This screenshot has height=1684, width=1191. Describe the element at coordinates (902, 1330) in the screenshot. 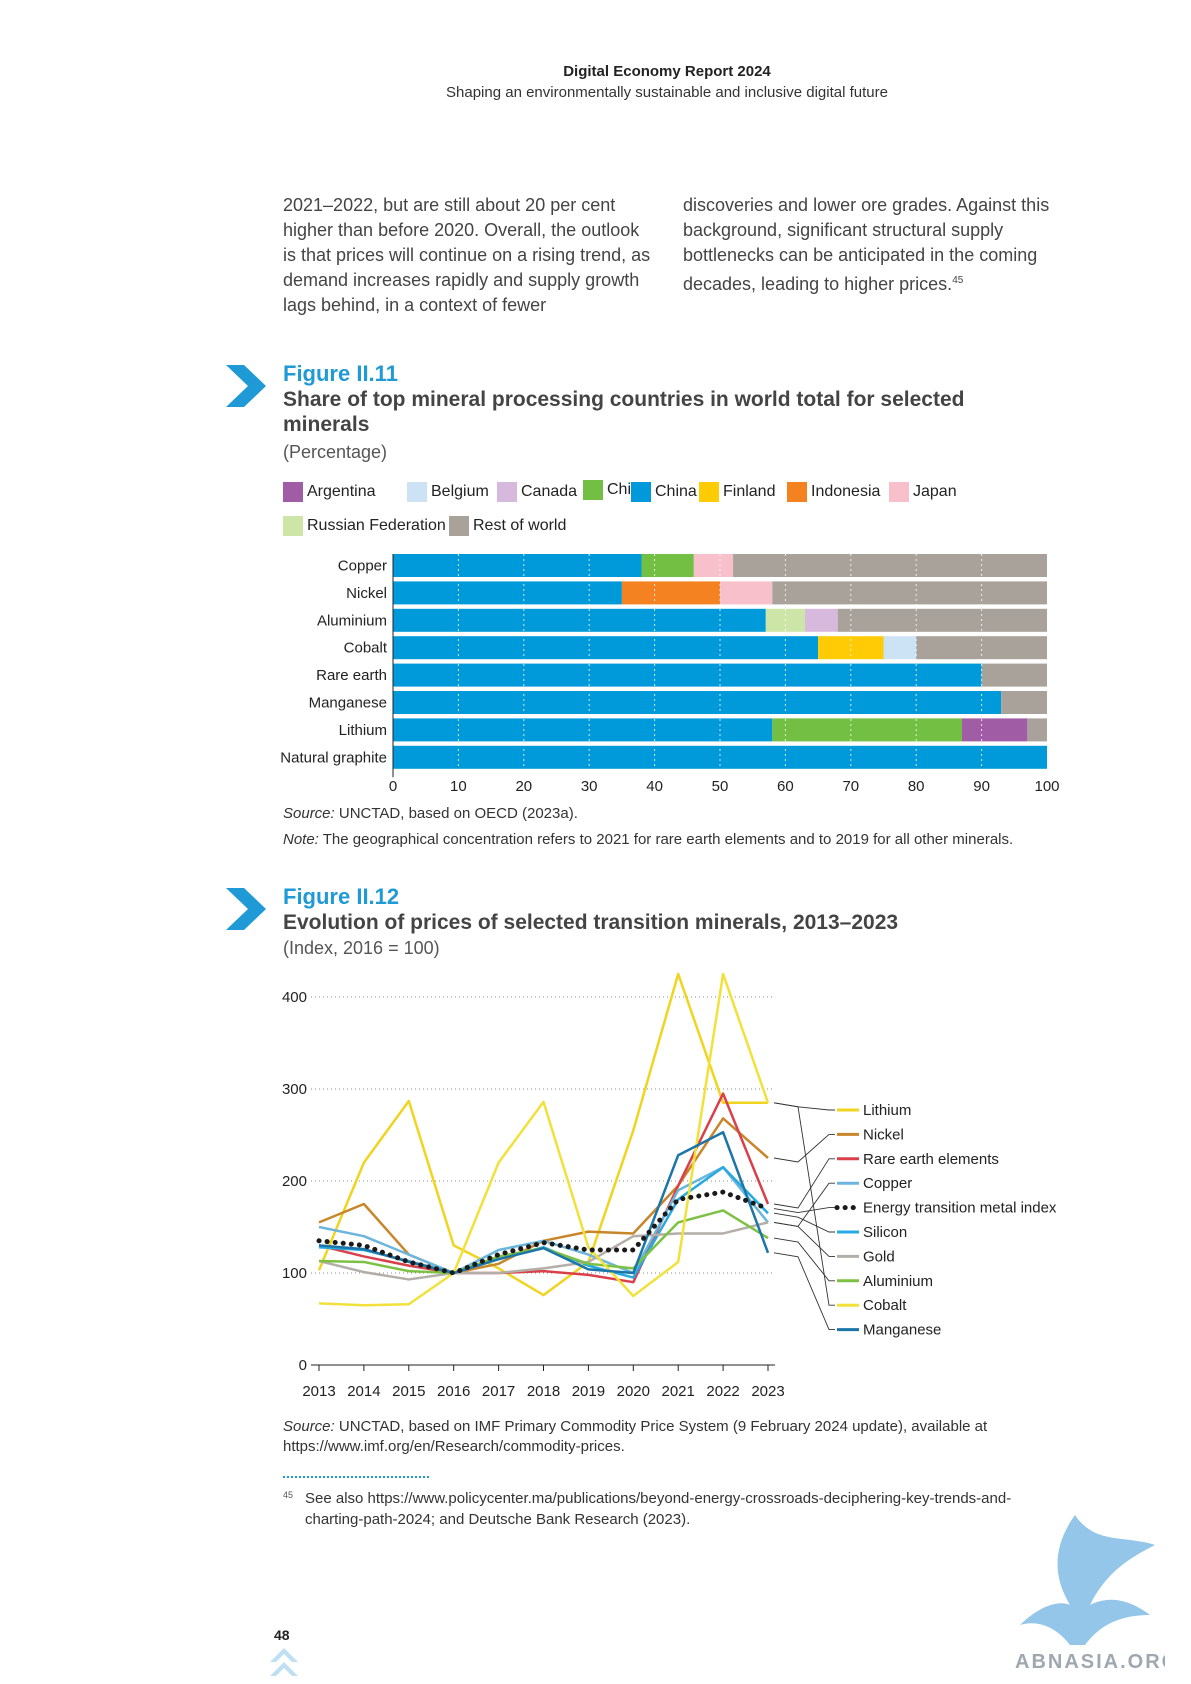

I see `legend-label: Manganese` at that location.